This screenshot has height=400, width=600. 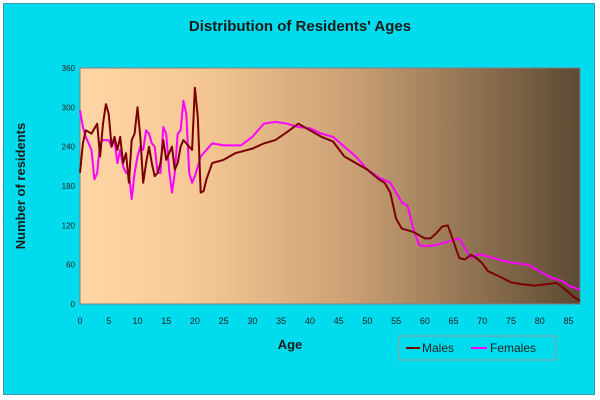 I want to click on x-tick-label: 30, so click(x=252, y=321).